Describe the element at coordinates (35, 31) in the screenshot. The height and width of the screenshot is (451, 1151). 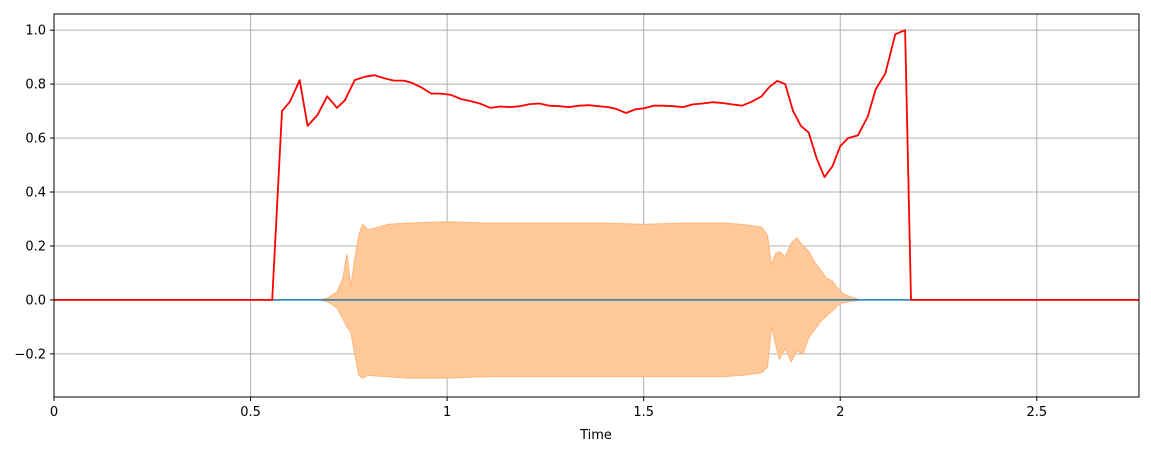
I see `y-tick-label-6: 1.0` at that location.